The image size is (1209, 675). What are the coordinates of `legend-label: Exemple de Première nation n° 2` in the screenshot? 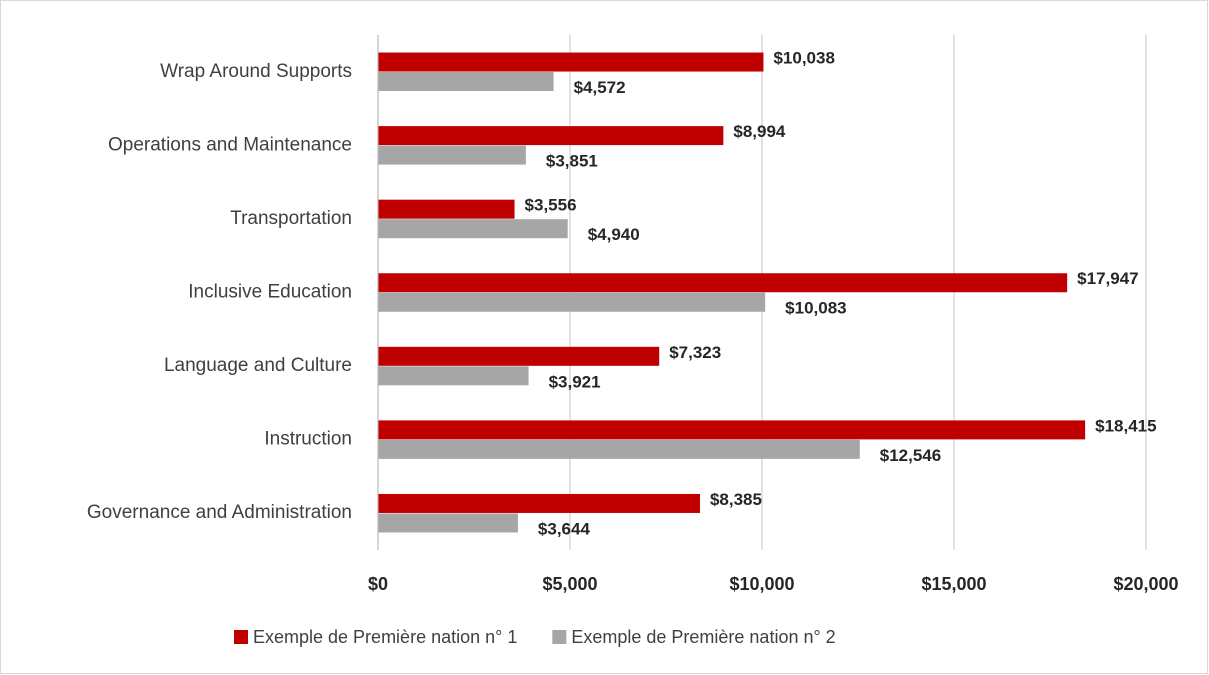 It's located at (703, 637).